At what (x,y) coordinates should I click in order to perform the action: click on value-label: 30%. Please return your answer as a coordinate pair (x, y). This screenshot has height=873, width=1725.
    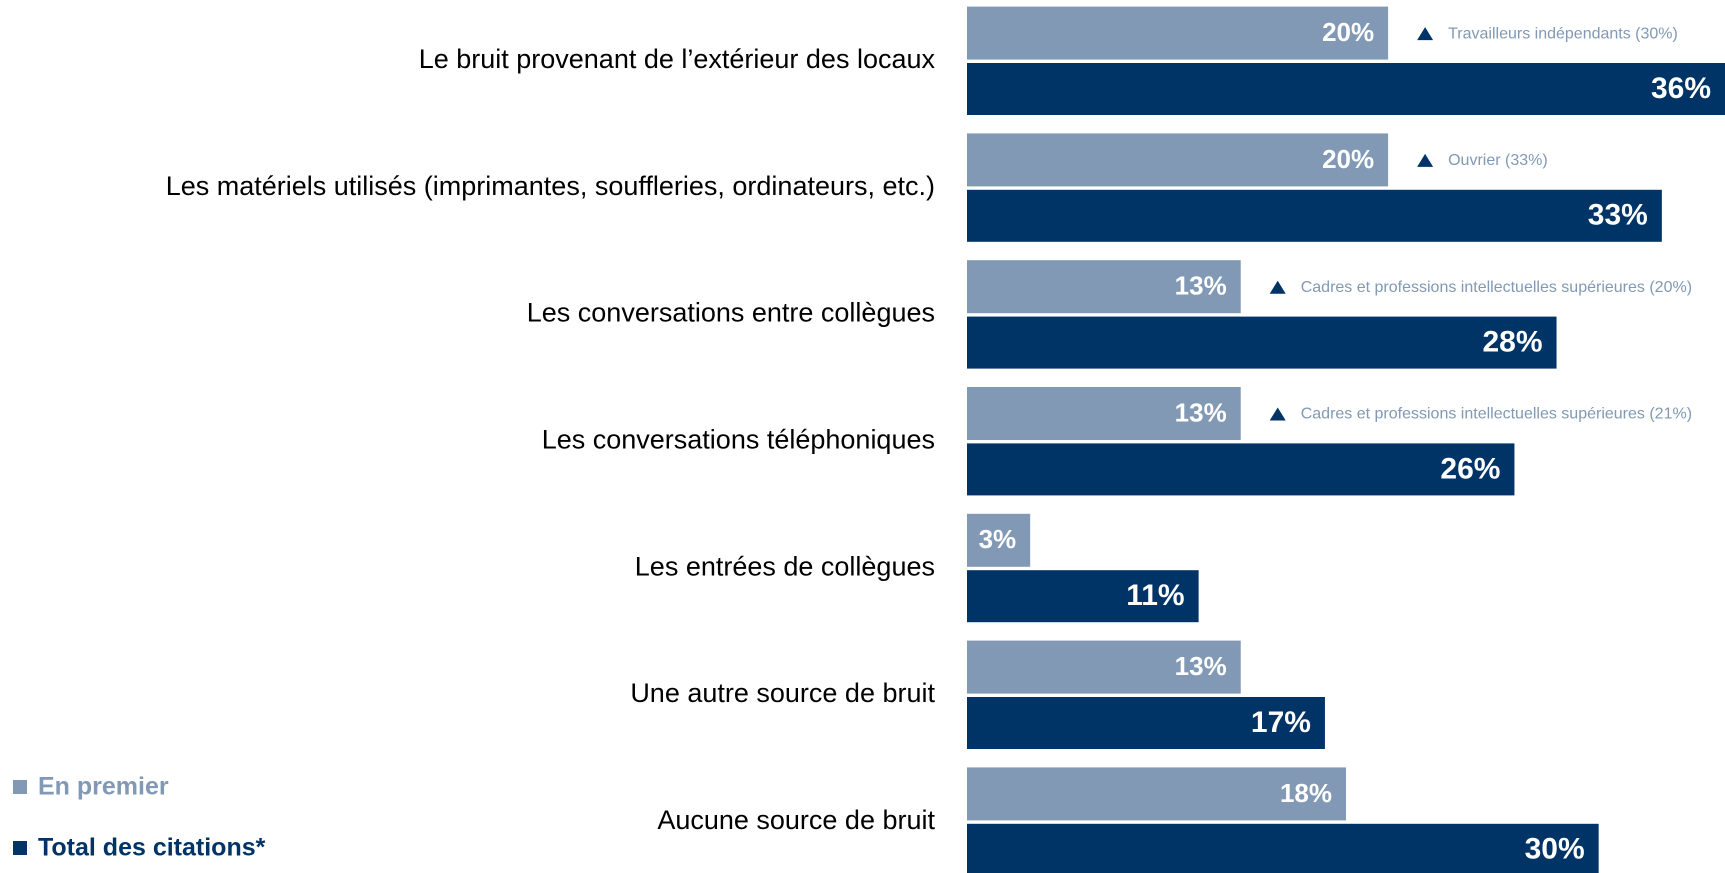
    Looking at the image, I should click on (1555, 849).